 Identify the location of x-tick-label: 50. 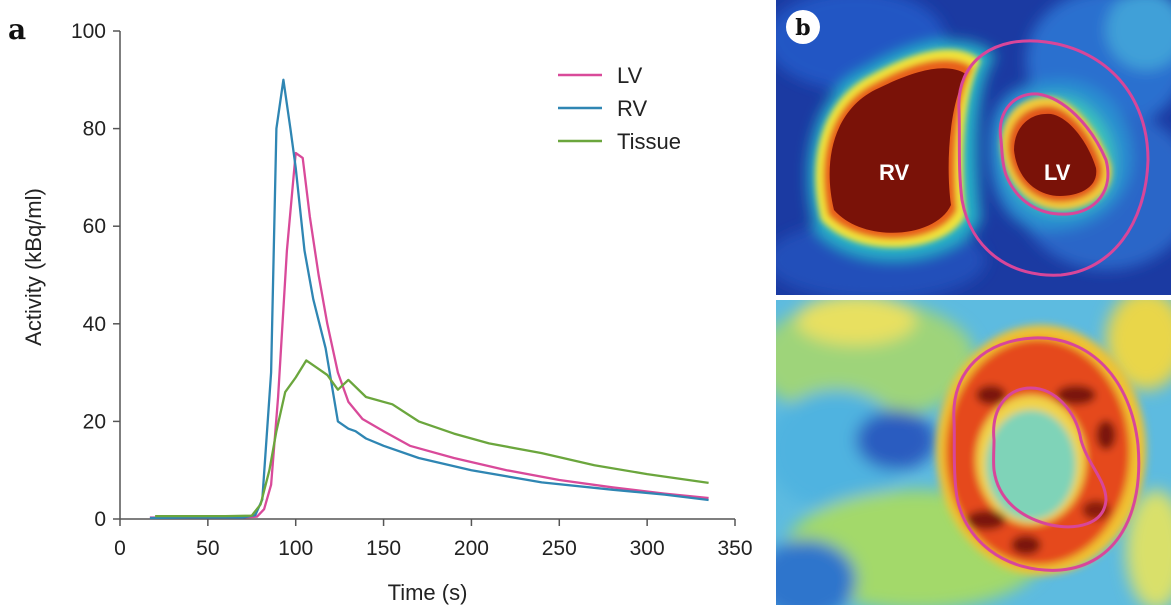
(207, 548).